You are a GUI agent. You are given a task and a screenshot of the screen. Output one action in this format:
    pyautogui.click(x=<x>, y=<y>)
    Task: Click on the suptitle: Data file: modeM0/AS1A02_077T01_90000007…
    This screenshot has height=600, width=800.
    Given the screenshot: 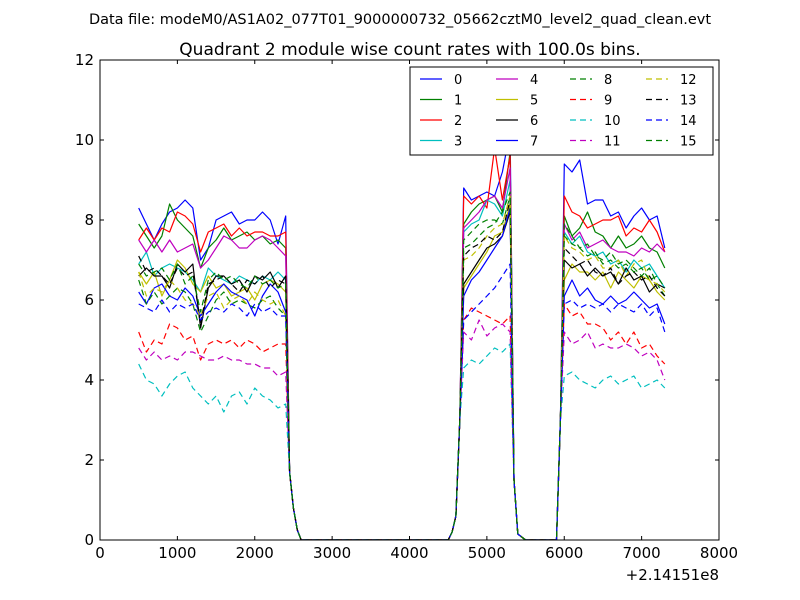 What is the action you would take?
    pyautogui.click(x=400, y=20)
    